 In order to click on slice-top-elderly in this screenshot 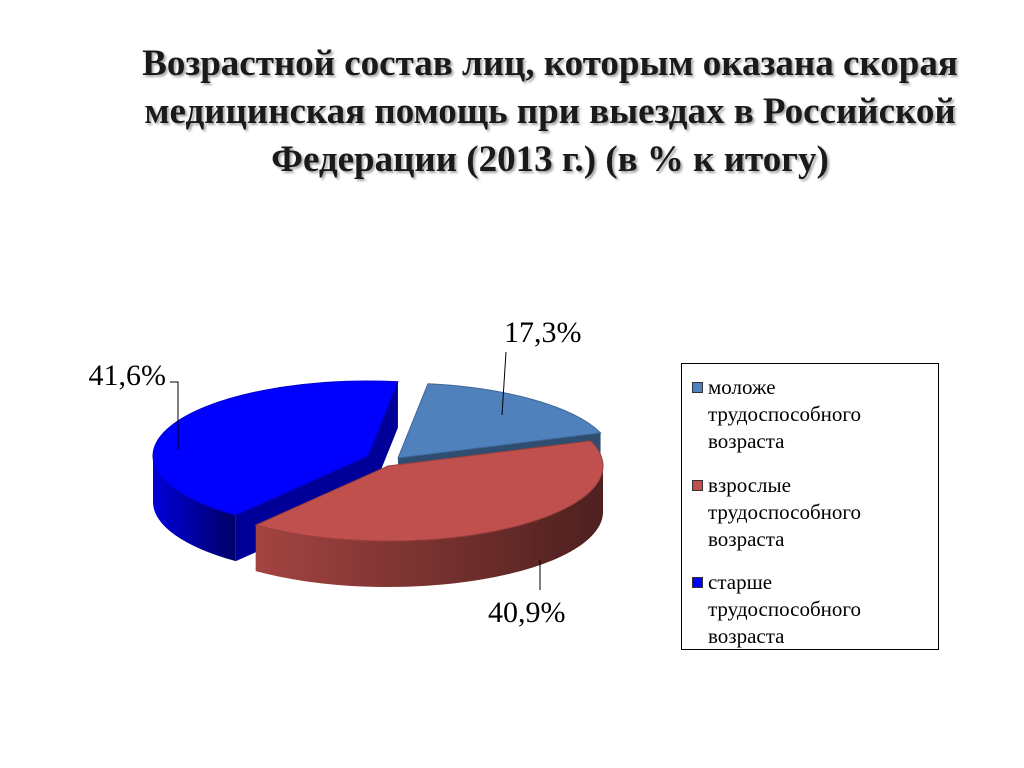, I will do `click(275, 448)`.